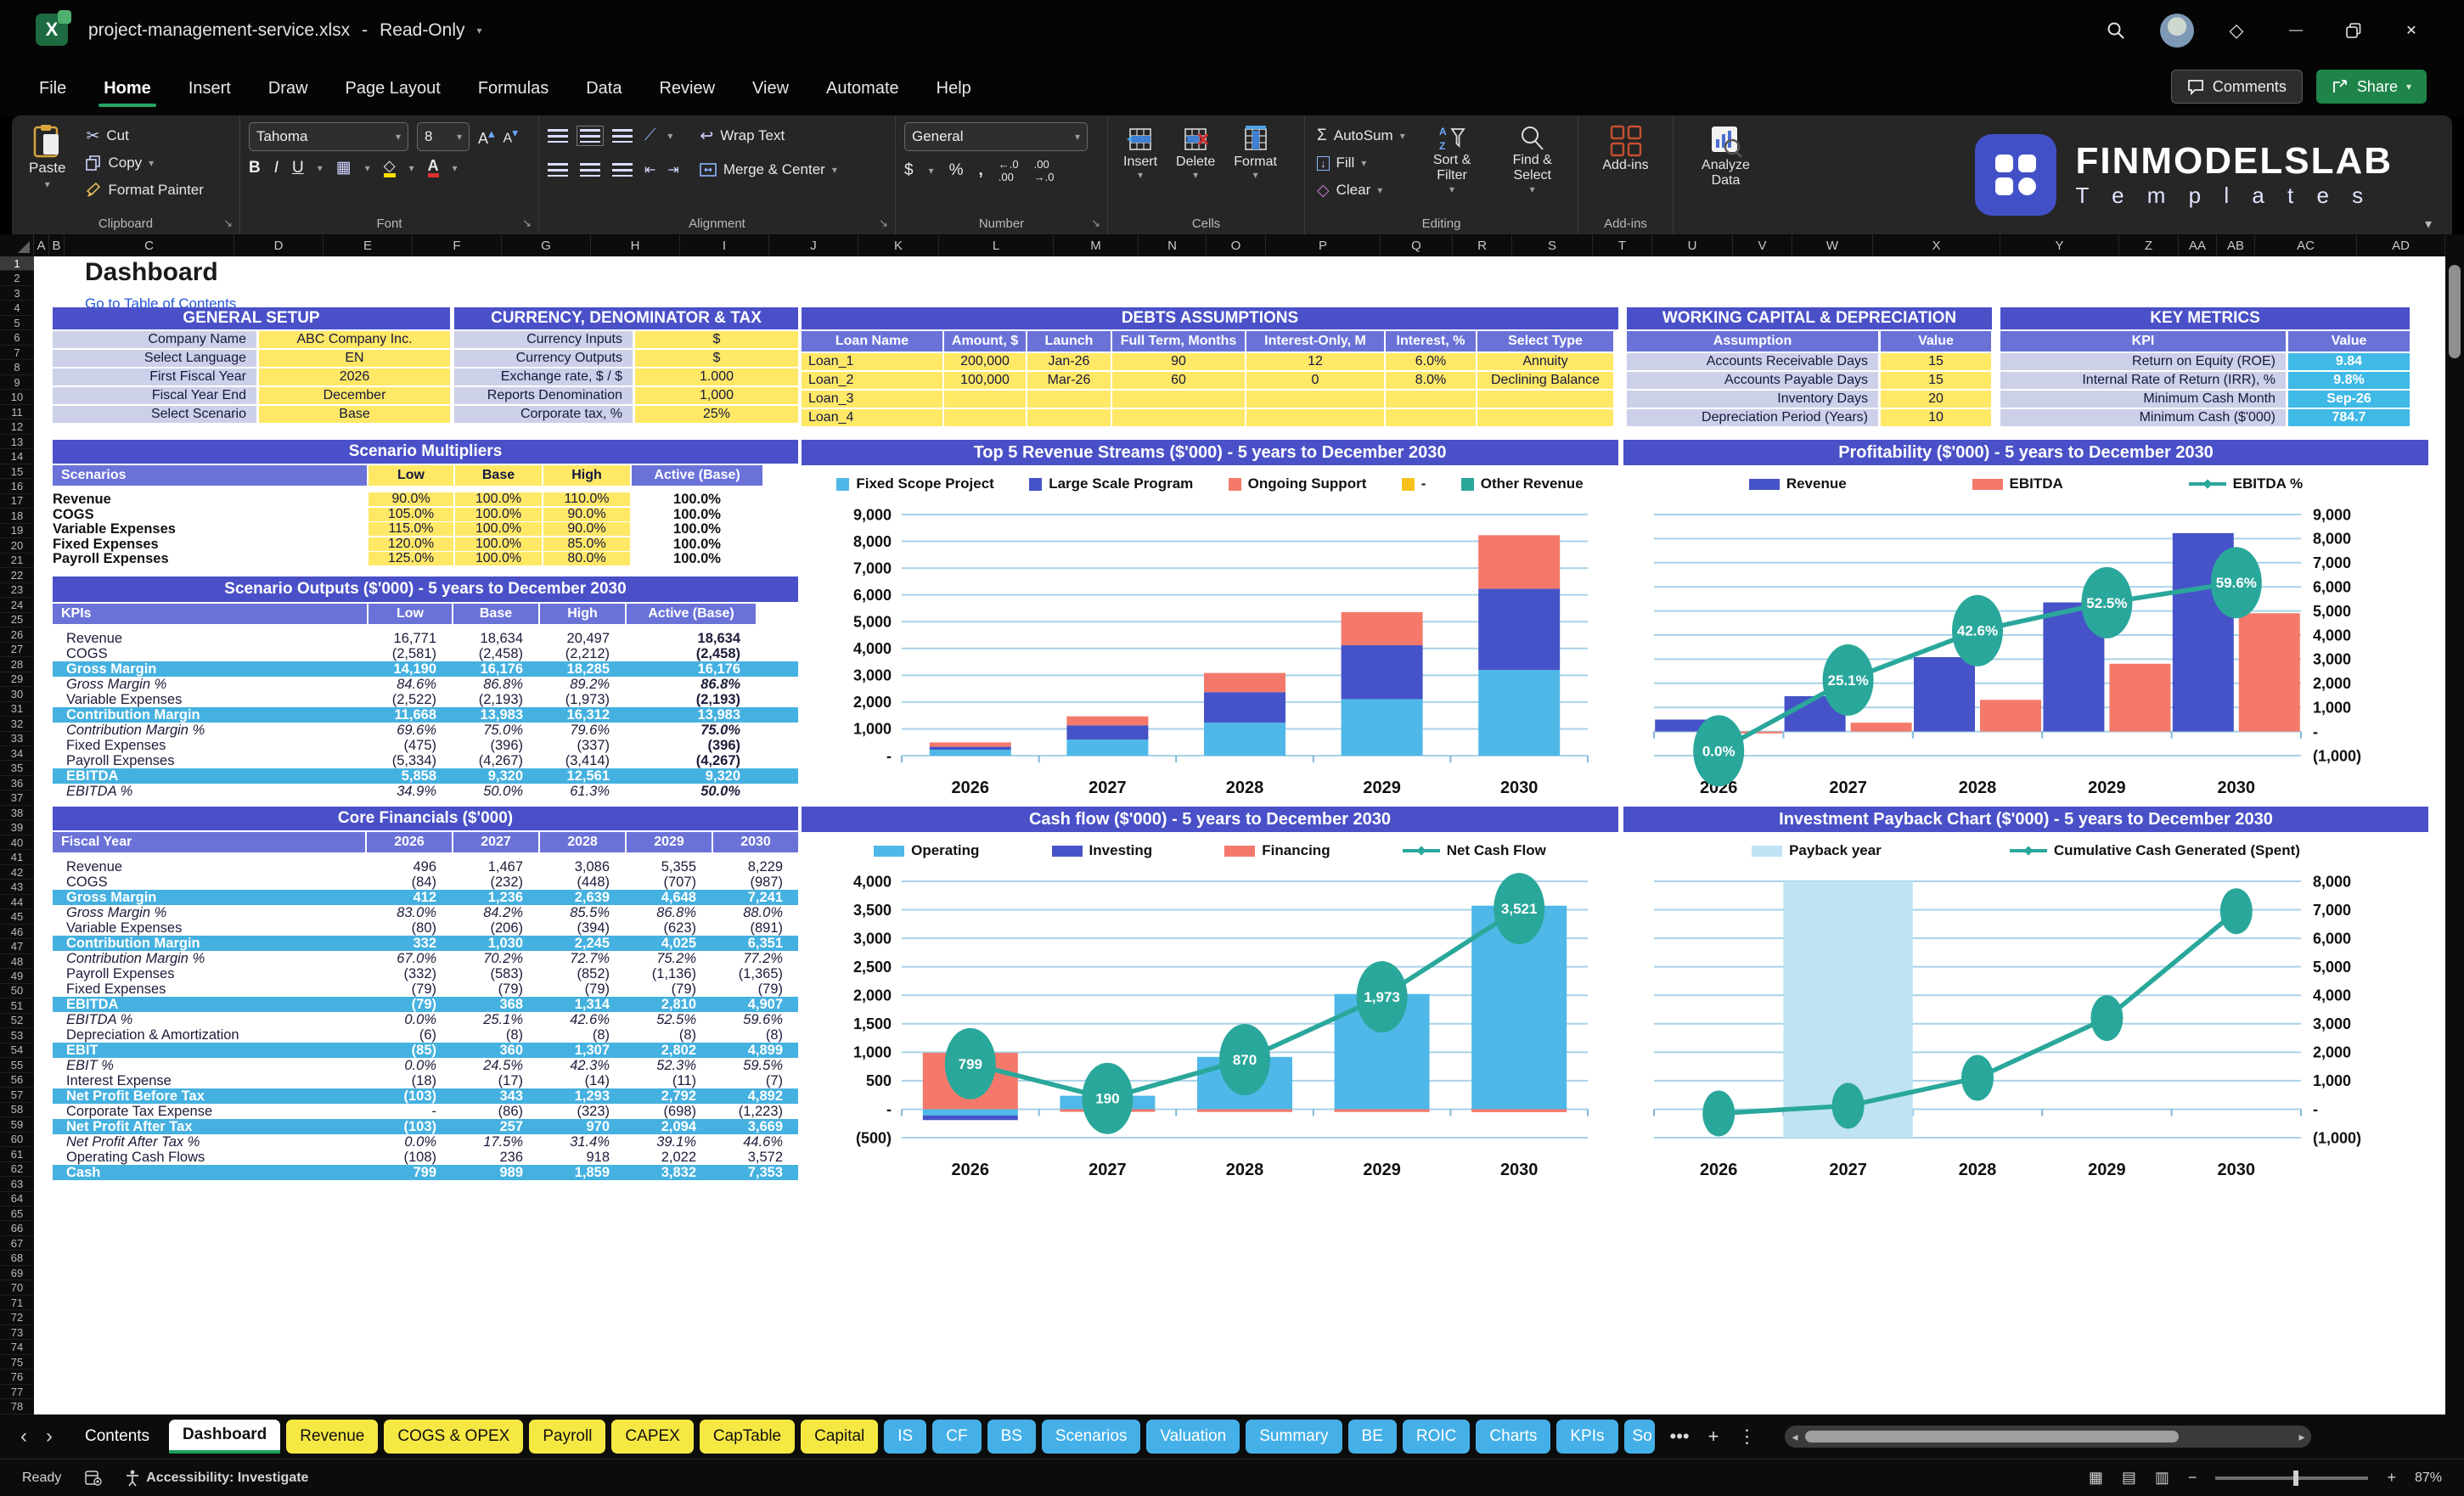 This screenshot has width=2464, height=1496. Describe the element at coordinates (957, 1437) in the screenshot. I see `sheet-tab-cf: CF` at that location.